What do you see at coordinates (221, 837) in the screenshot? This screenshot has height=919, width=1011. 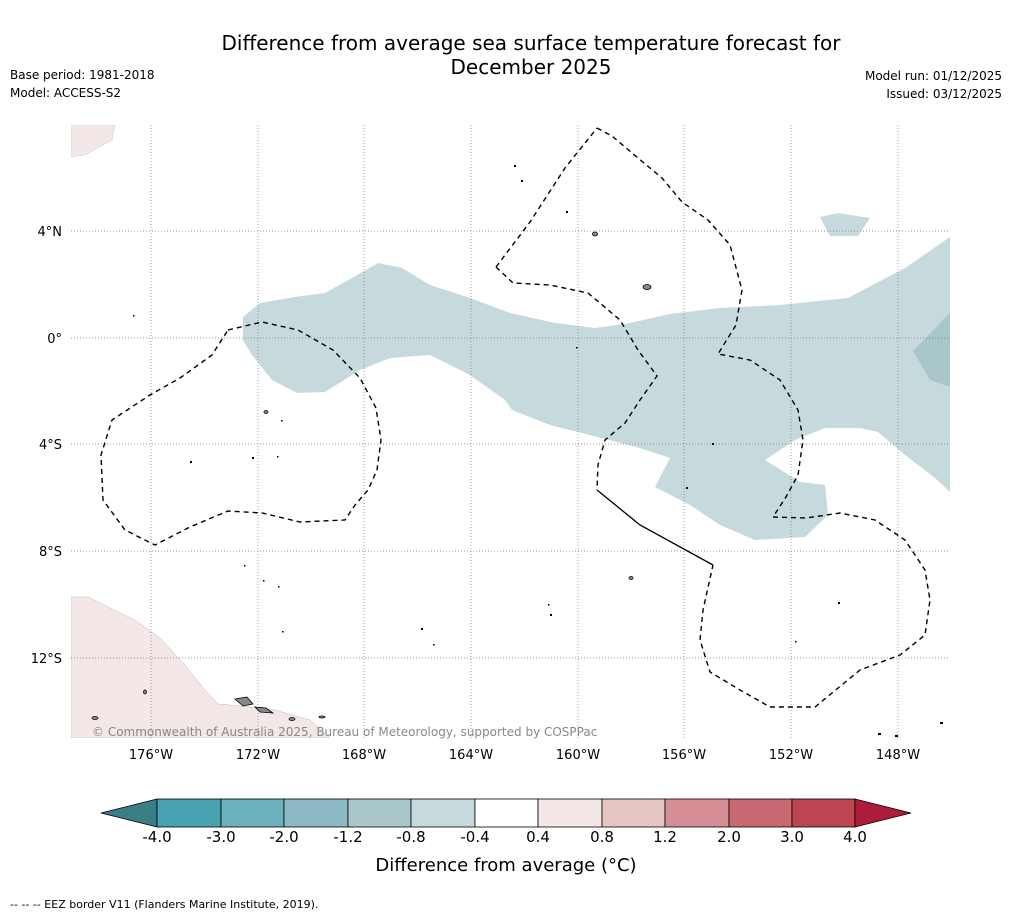 I see `colorbar-tick-2: -3.0` at bounding box center [221, 837].